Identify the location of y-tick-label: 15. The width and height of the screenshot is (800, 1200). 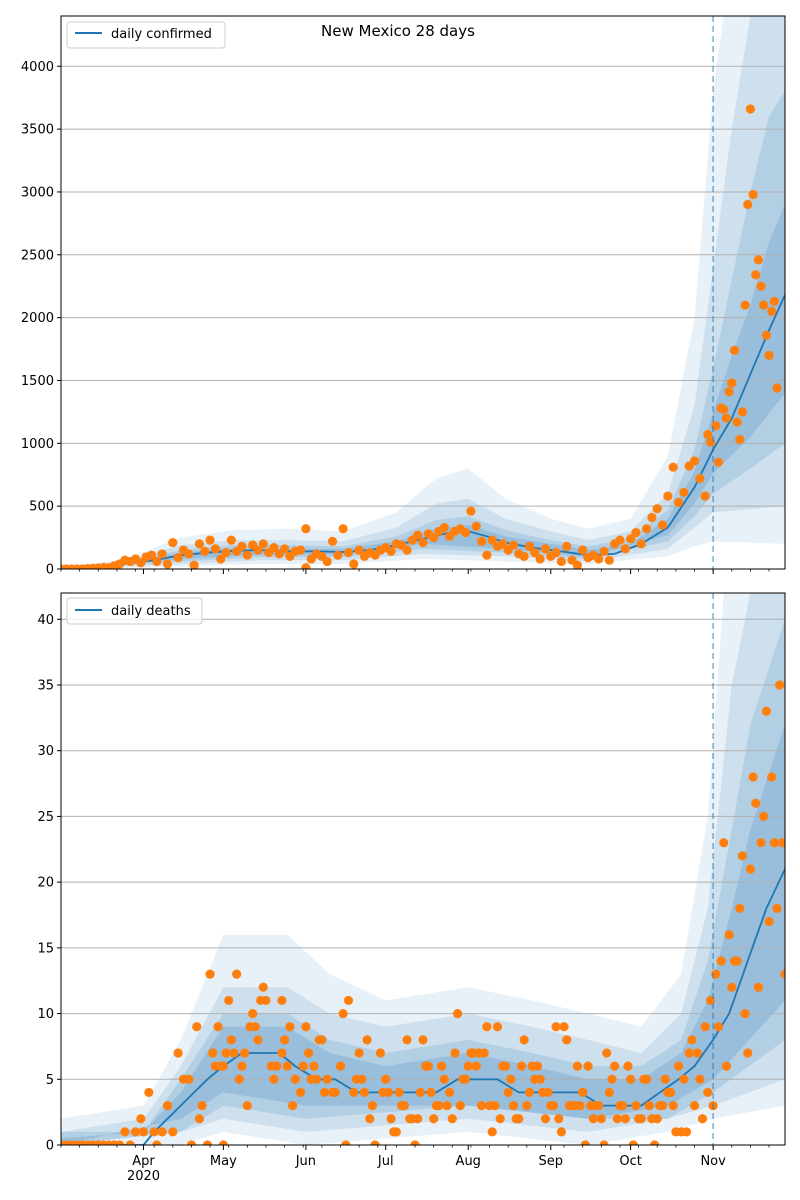
(45, 948).